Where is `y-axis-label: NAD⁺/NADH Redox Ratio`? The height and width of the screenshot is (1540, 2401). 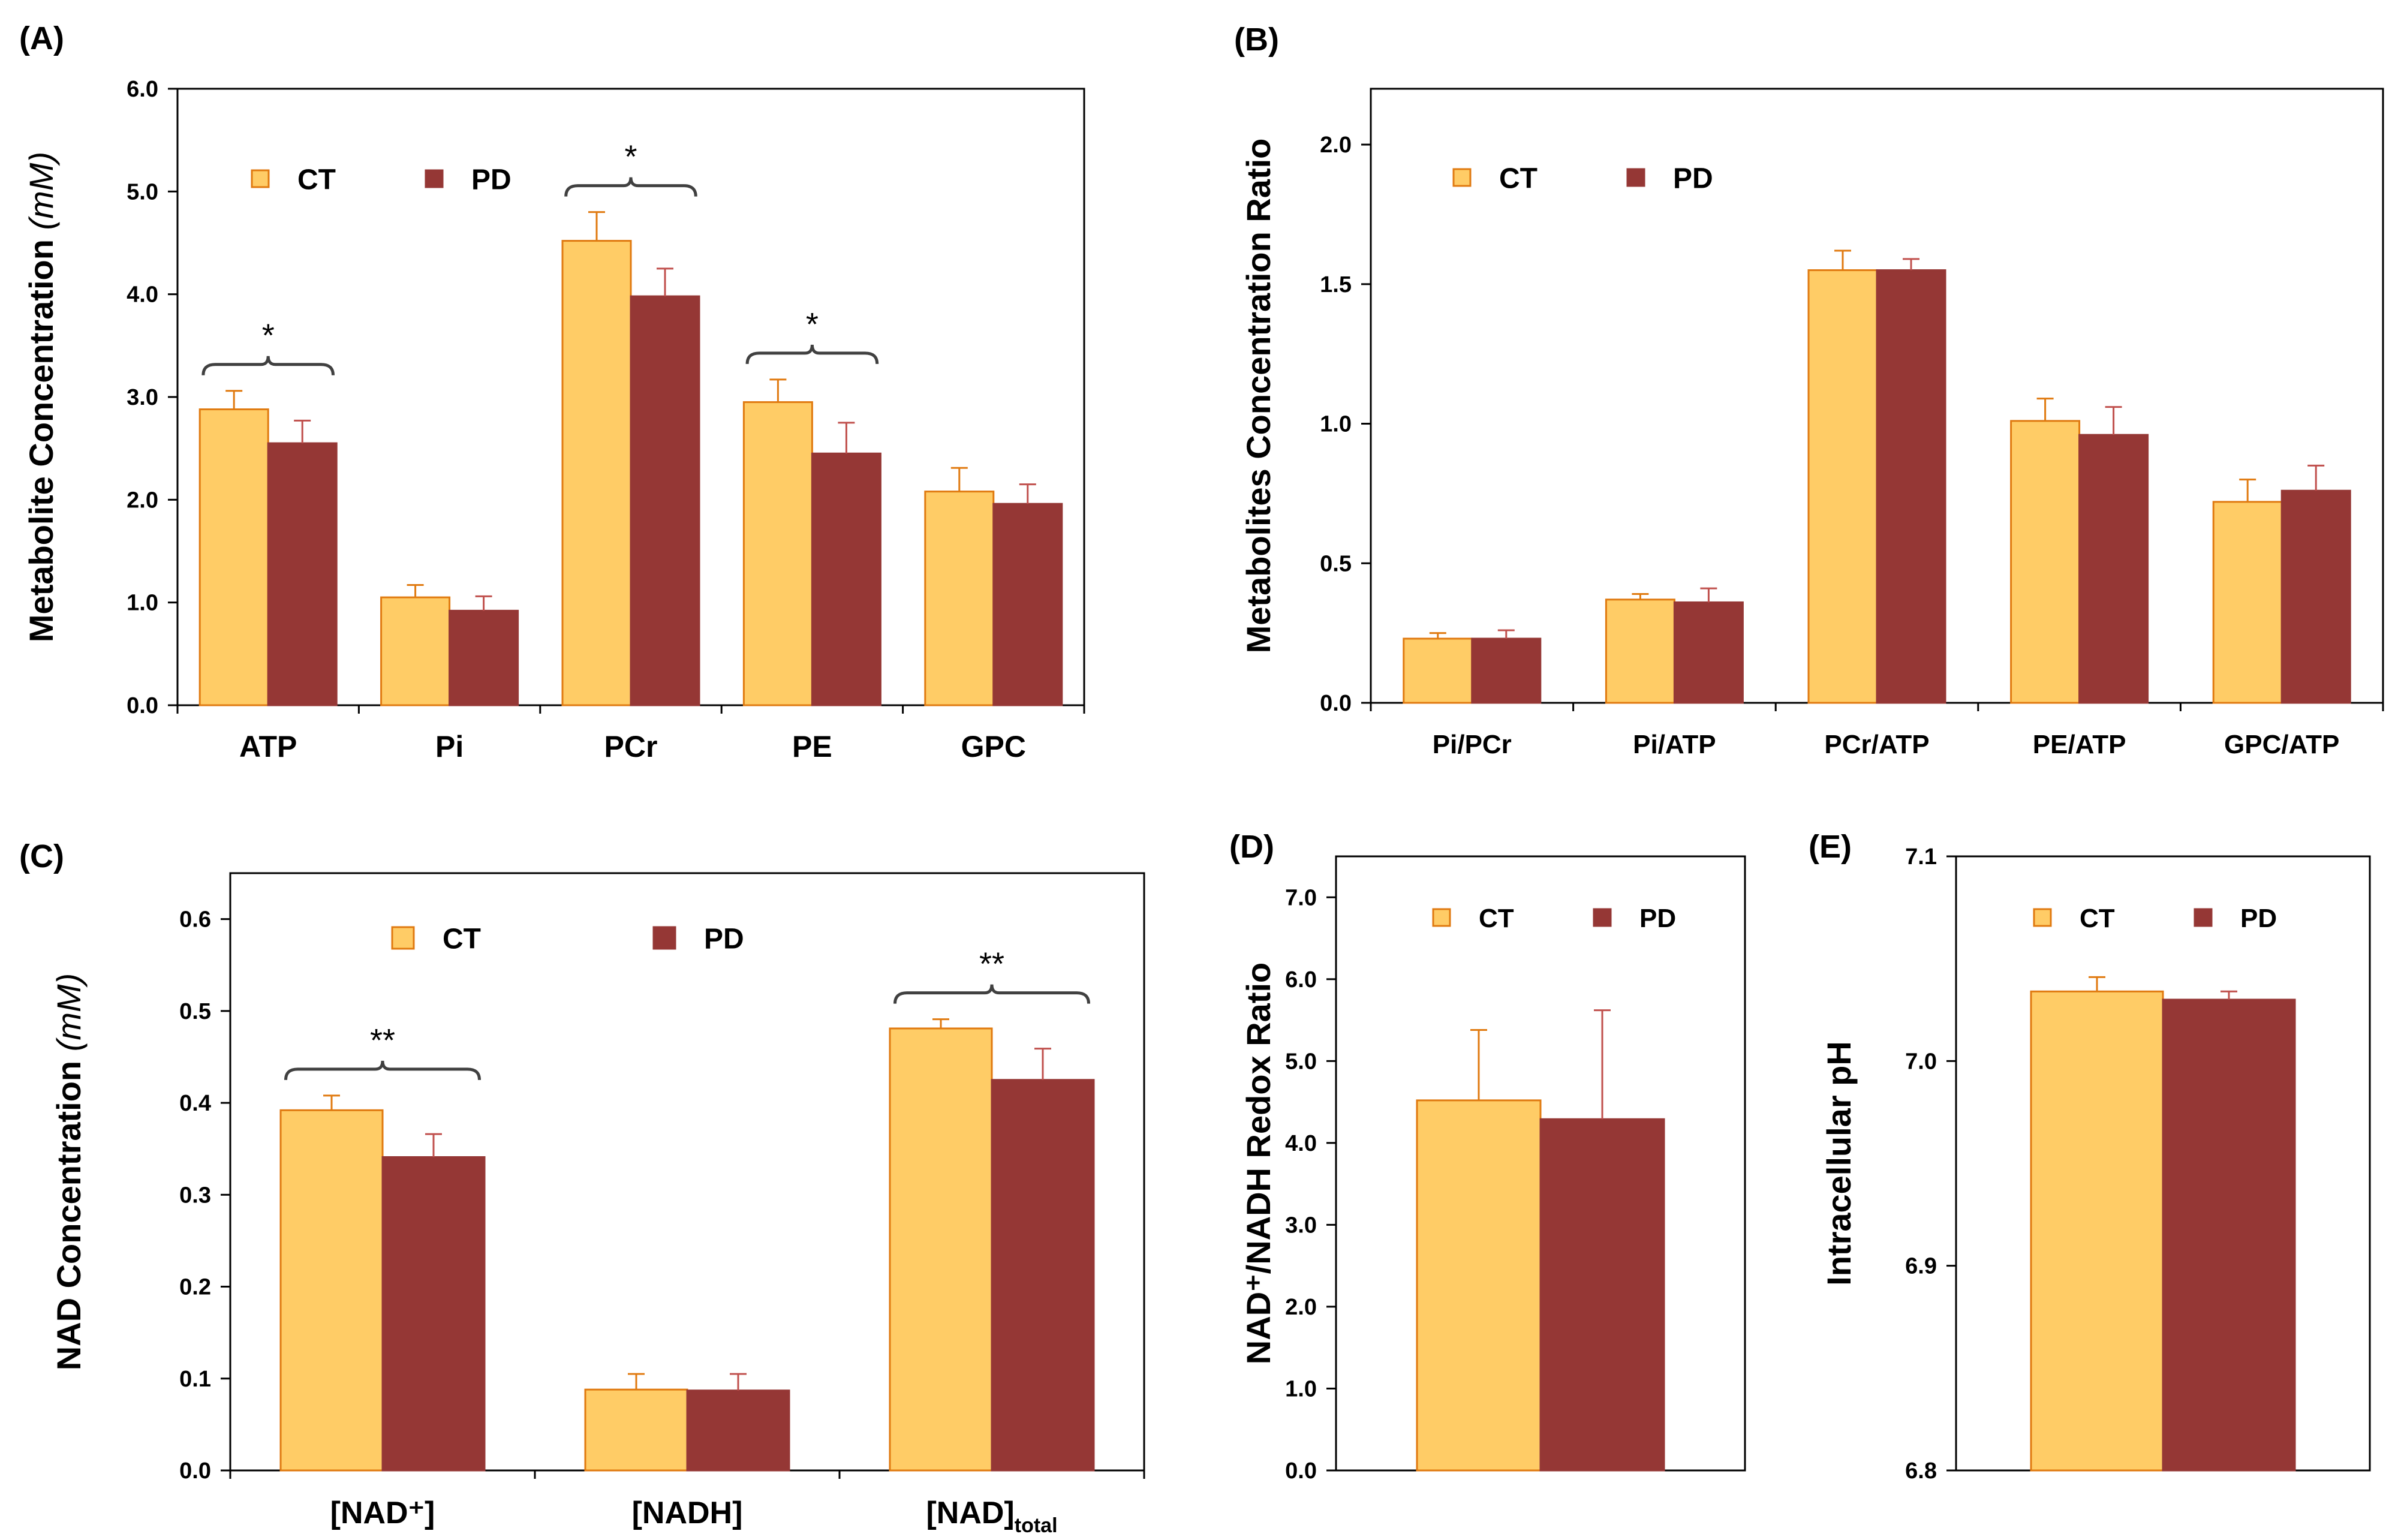 y-axis-label: NAD⁺/NADH Redox Ratio is located at coordinates (1258, 1163).